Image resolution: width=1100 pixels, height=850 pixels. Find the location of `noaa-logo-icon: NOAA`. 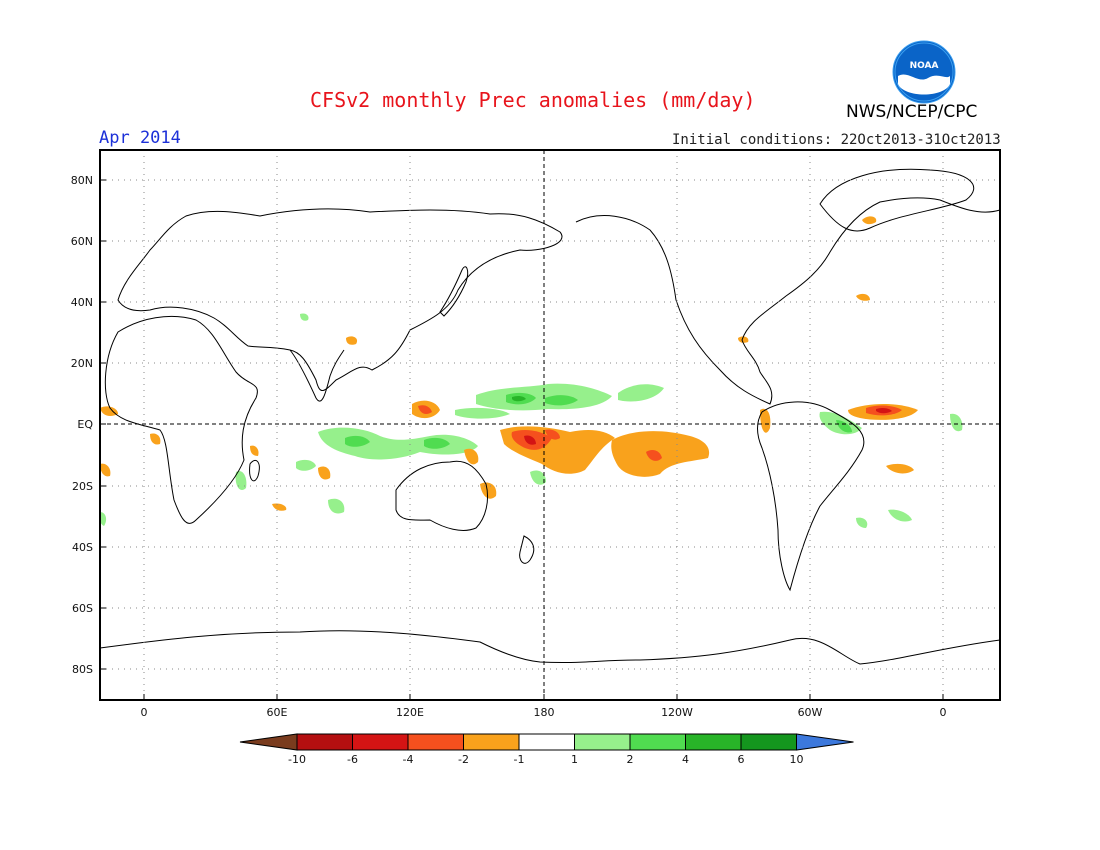

noaa-logo-icon: NOAA is located at coordinates (924, 72).